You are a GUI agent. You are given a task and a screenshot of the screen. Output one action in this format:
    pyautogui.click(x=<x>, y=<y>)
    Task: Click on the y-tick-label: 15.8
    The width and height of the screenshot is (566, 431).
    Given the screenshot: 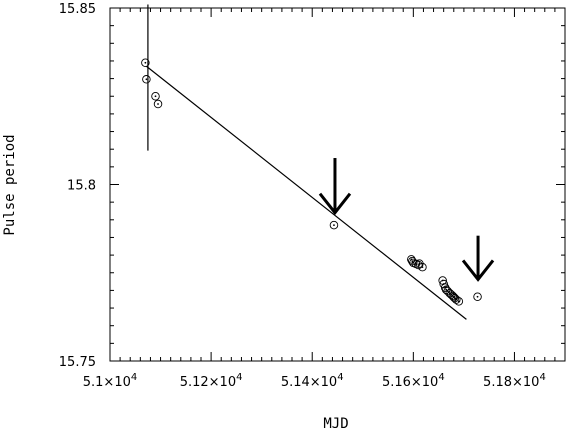 What is the action you would take?
    pyautogui.click(x=81, y=186)
    